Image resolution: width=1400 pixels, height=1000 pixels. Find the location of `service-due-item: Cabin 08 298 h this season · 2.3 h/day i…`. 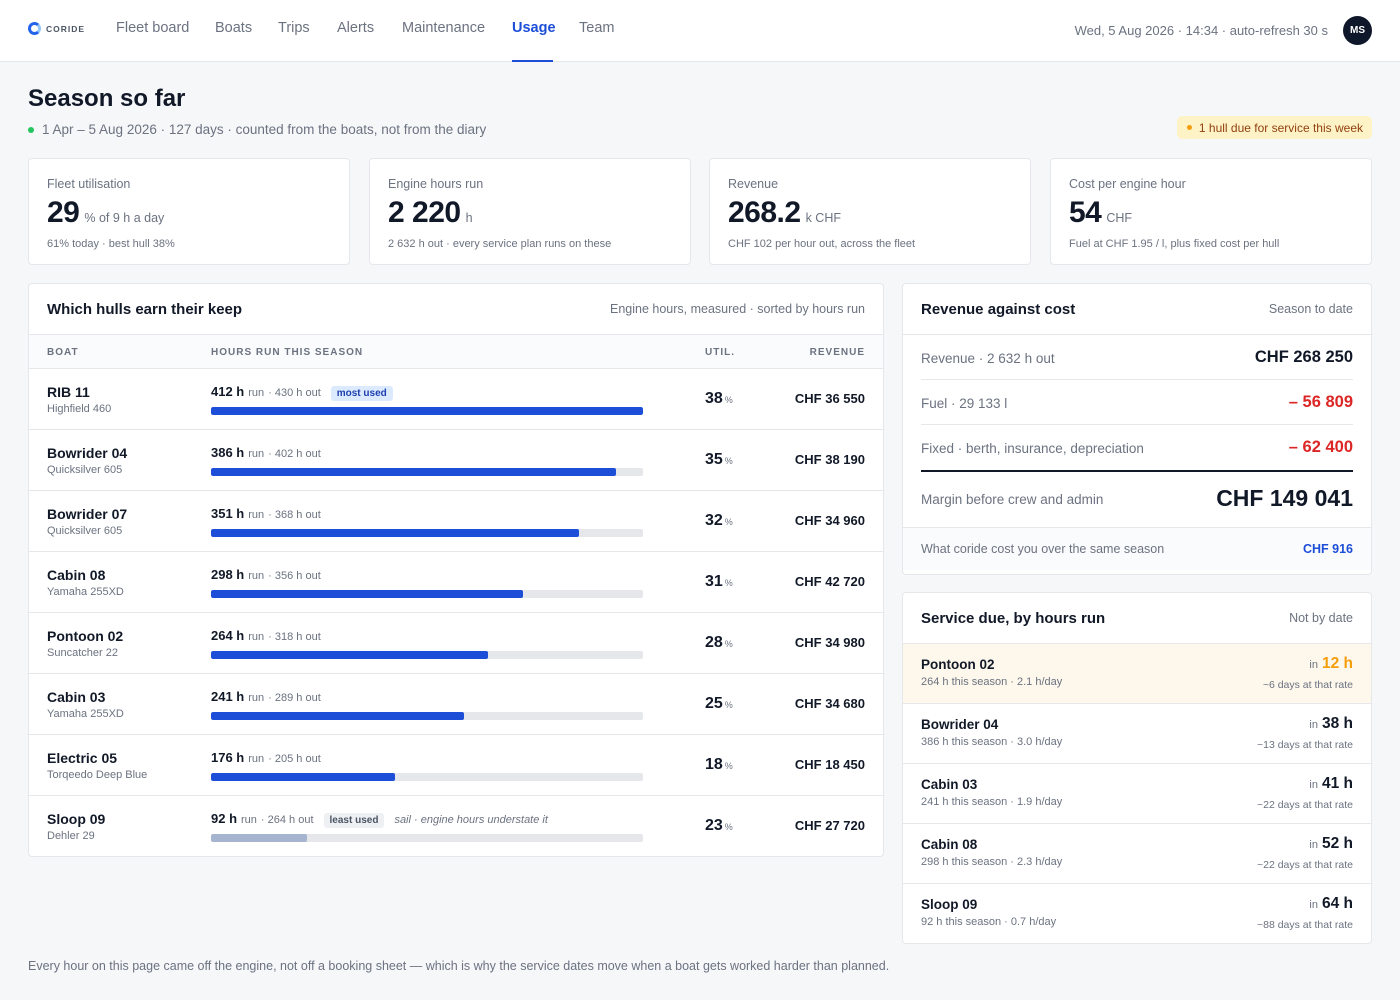

service-due-item: Cabin 08 298 h this season · 2.3 h/day i… is located at coordinates (1137, 854).